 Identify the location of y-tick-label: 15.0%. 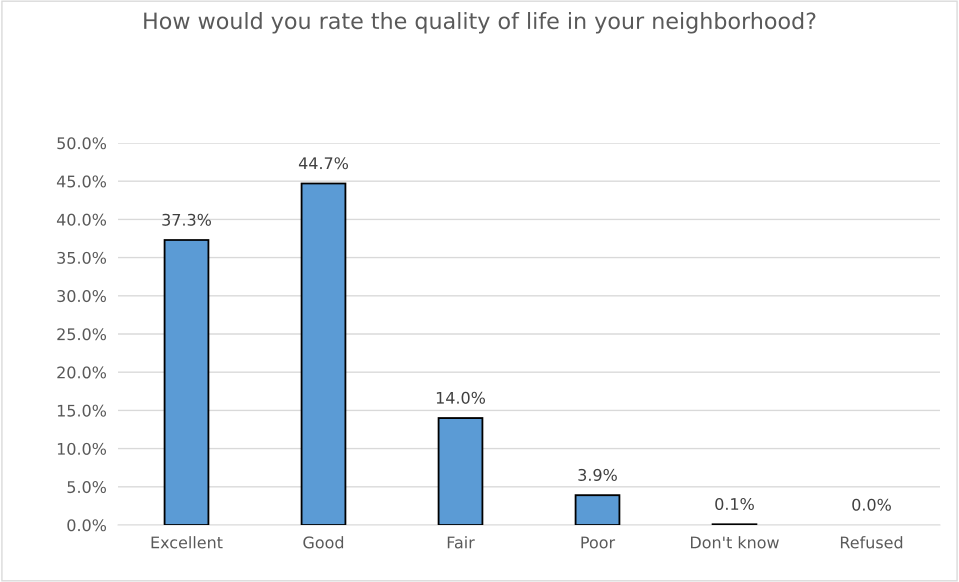
(82, 410).